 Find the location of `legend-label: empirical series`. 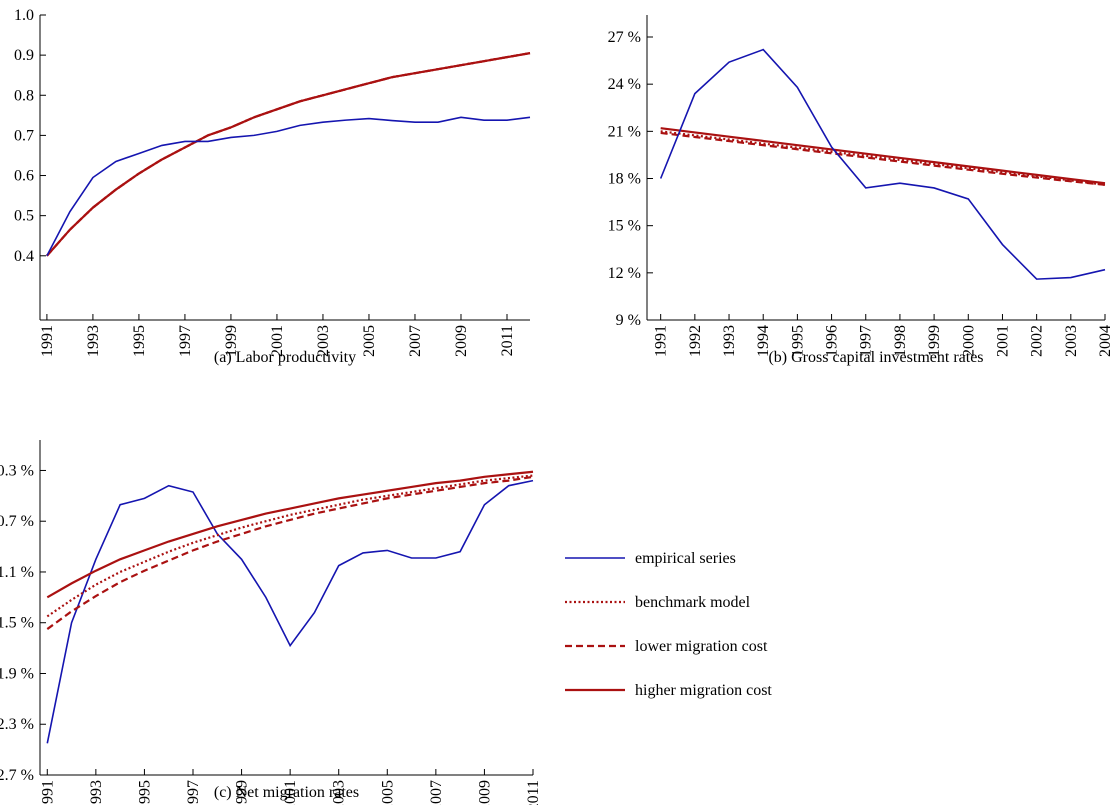

legend-label: empirical series is located at coordinates (685, 558).